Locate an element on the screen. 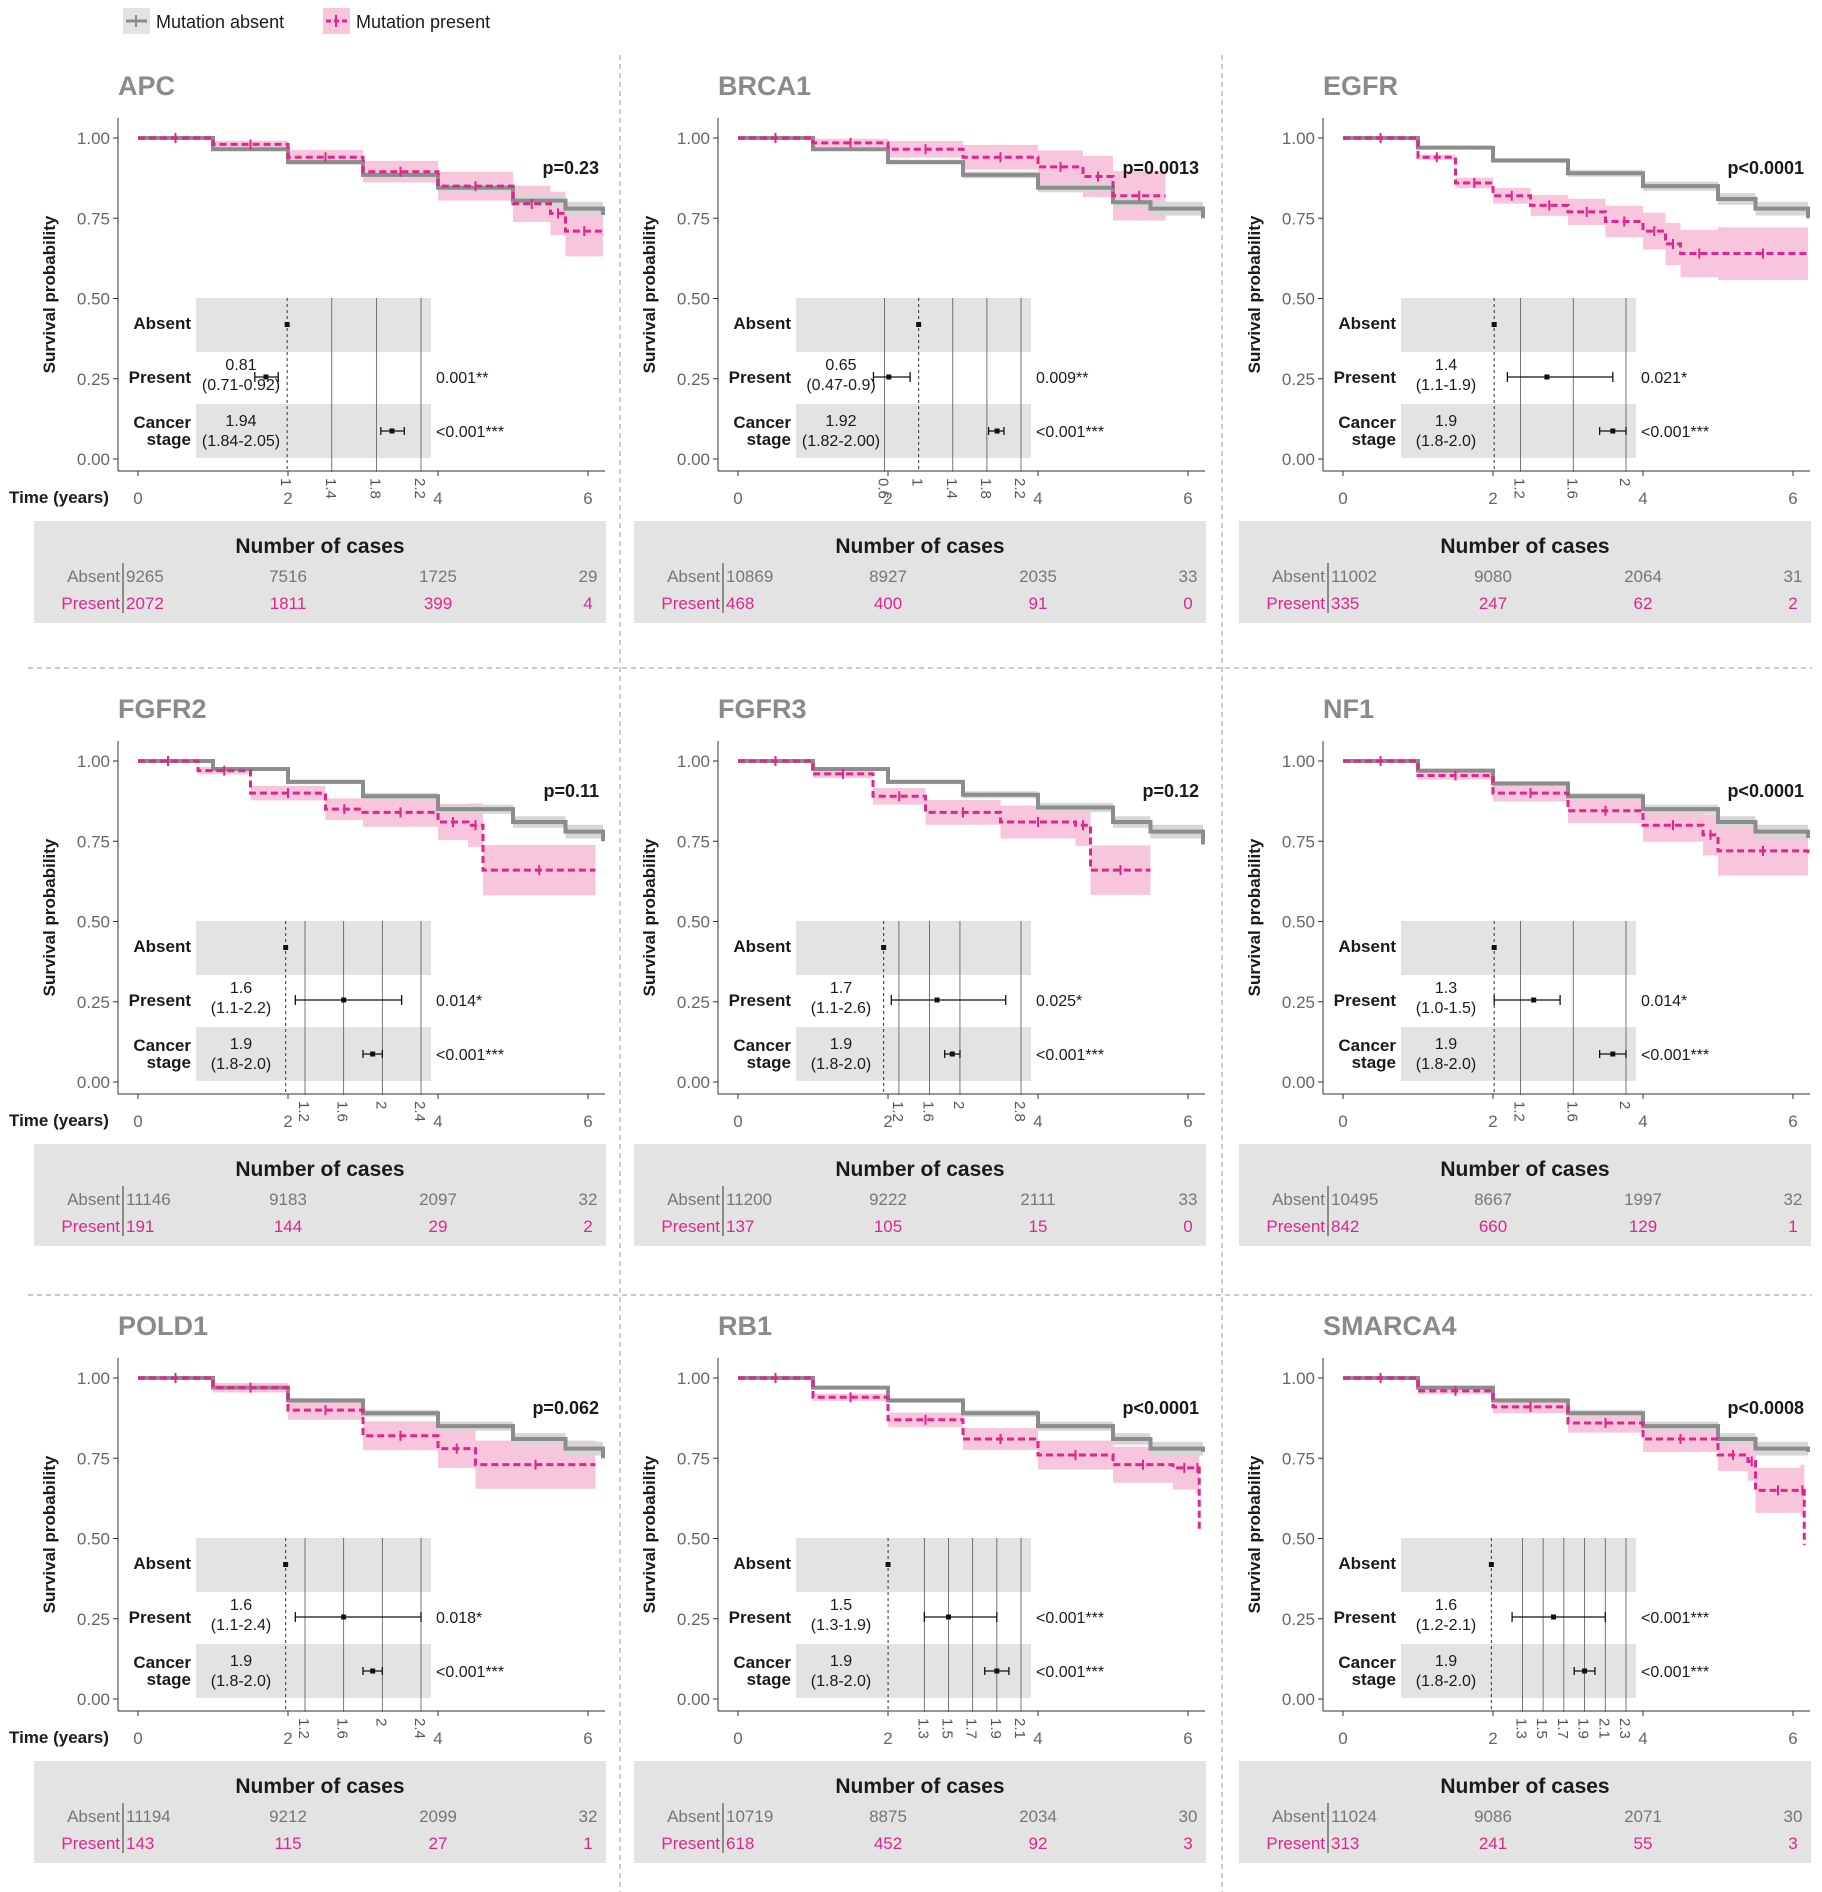 This screenshot has height=1892, width=1822. forest-ci-text-present: (1.1-2.4) is located at coordinates (241, 1625).